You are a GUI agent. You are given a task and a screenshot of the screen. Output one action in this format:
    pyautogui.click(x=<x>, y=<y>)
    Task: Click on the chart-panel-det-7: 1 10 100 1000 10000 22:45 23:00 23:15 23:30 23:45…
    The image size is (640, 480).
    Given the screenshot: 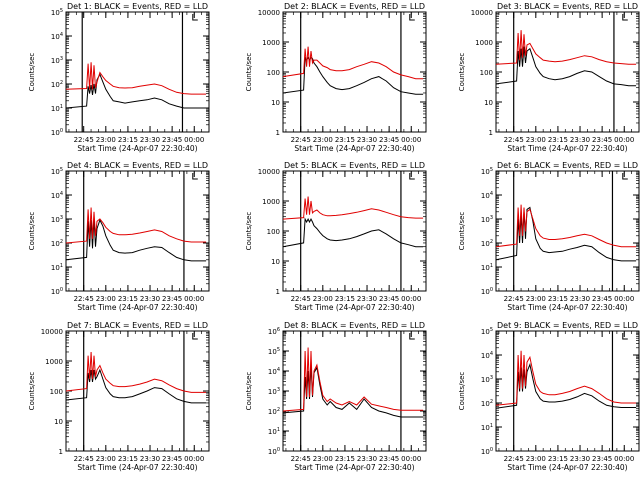 What is the action you would take?
    pyautogui.click(x=119, y=396)
    